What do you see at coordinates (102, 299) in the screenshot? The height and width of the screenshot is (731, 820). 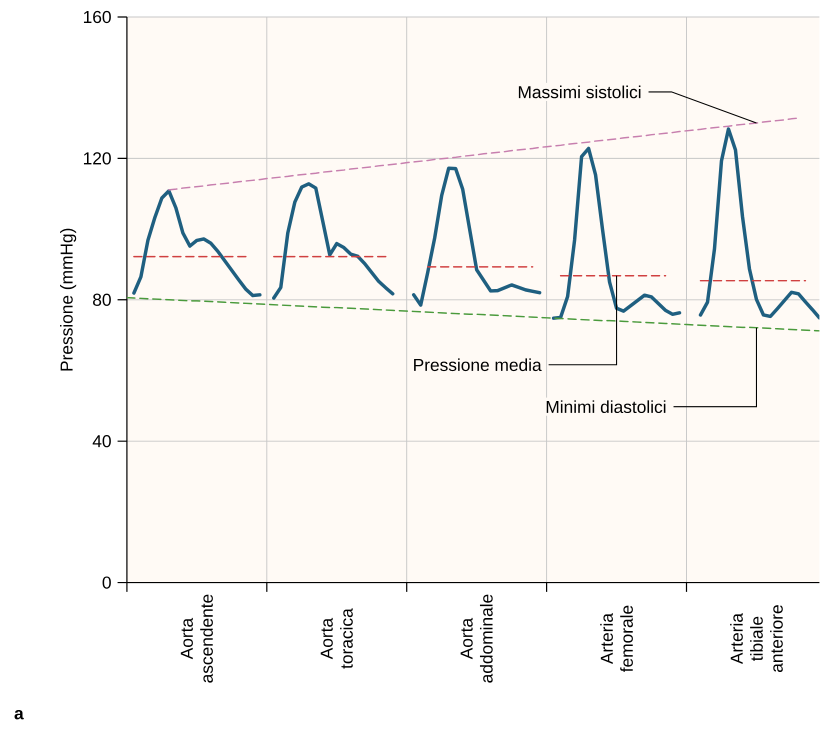 I see `y-tick-label: 80` at bounding box center [102, 299].